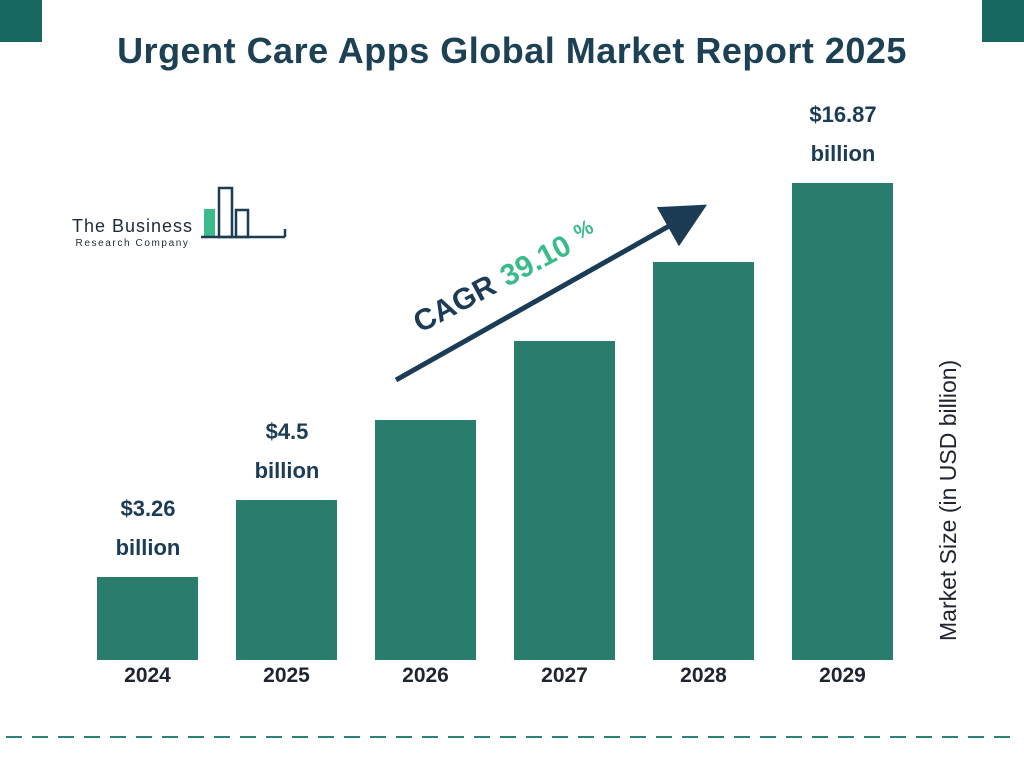 Image resolution: width=1024 pixels, height=768 pixels. Describe the element at coordinates (703, 461) in the screenshot. I see `bar-2028` at that location.